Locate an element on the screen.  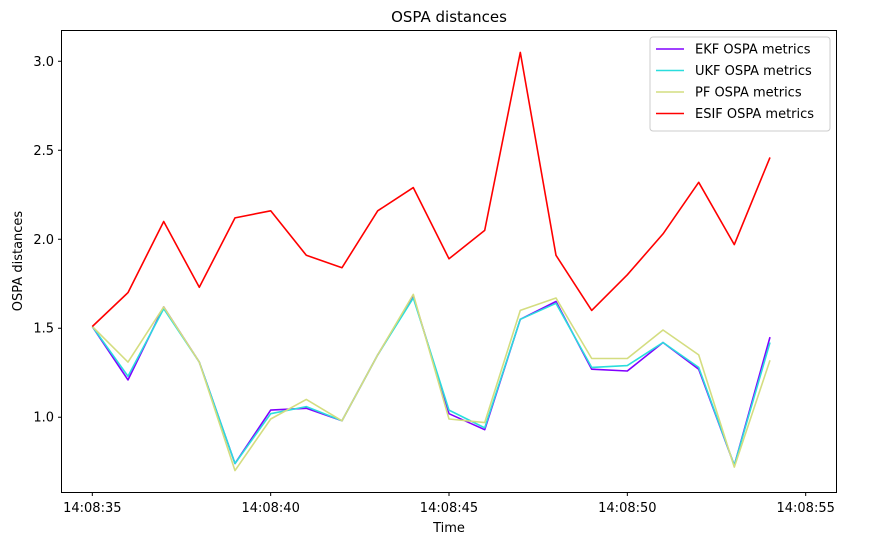
y-tick-label: 3.0 is located at coordinates (43, 62).